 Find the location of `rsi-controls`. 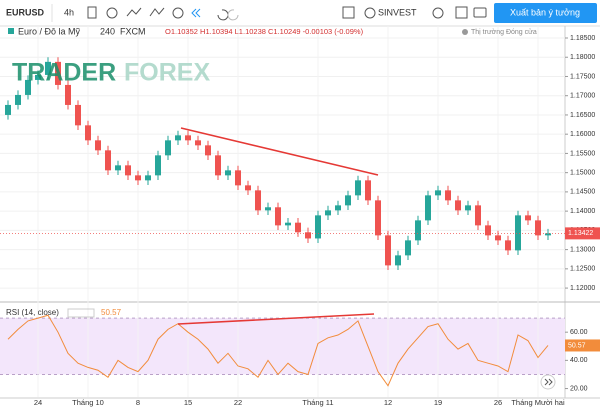

rsi-controls is located at coordinates (81, 313).